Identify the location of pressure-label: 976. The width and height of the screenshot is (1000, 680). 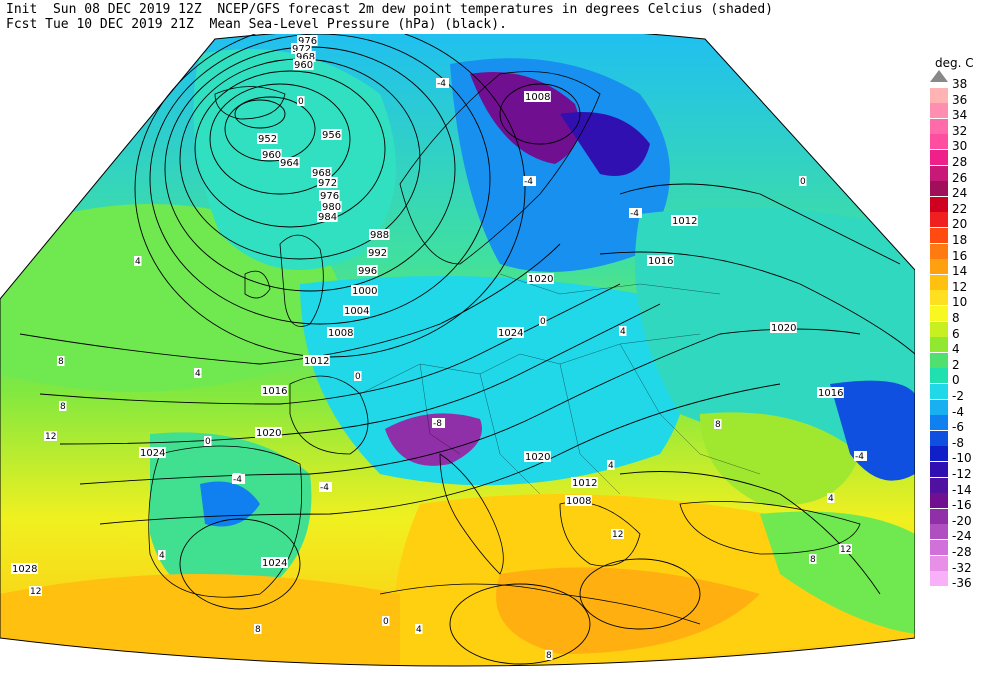
(307, 41).